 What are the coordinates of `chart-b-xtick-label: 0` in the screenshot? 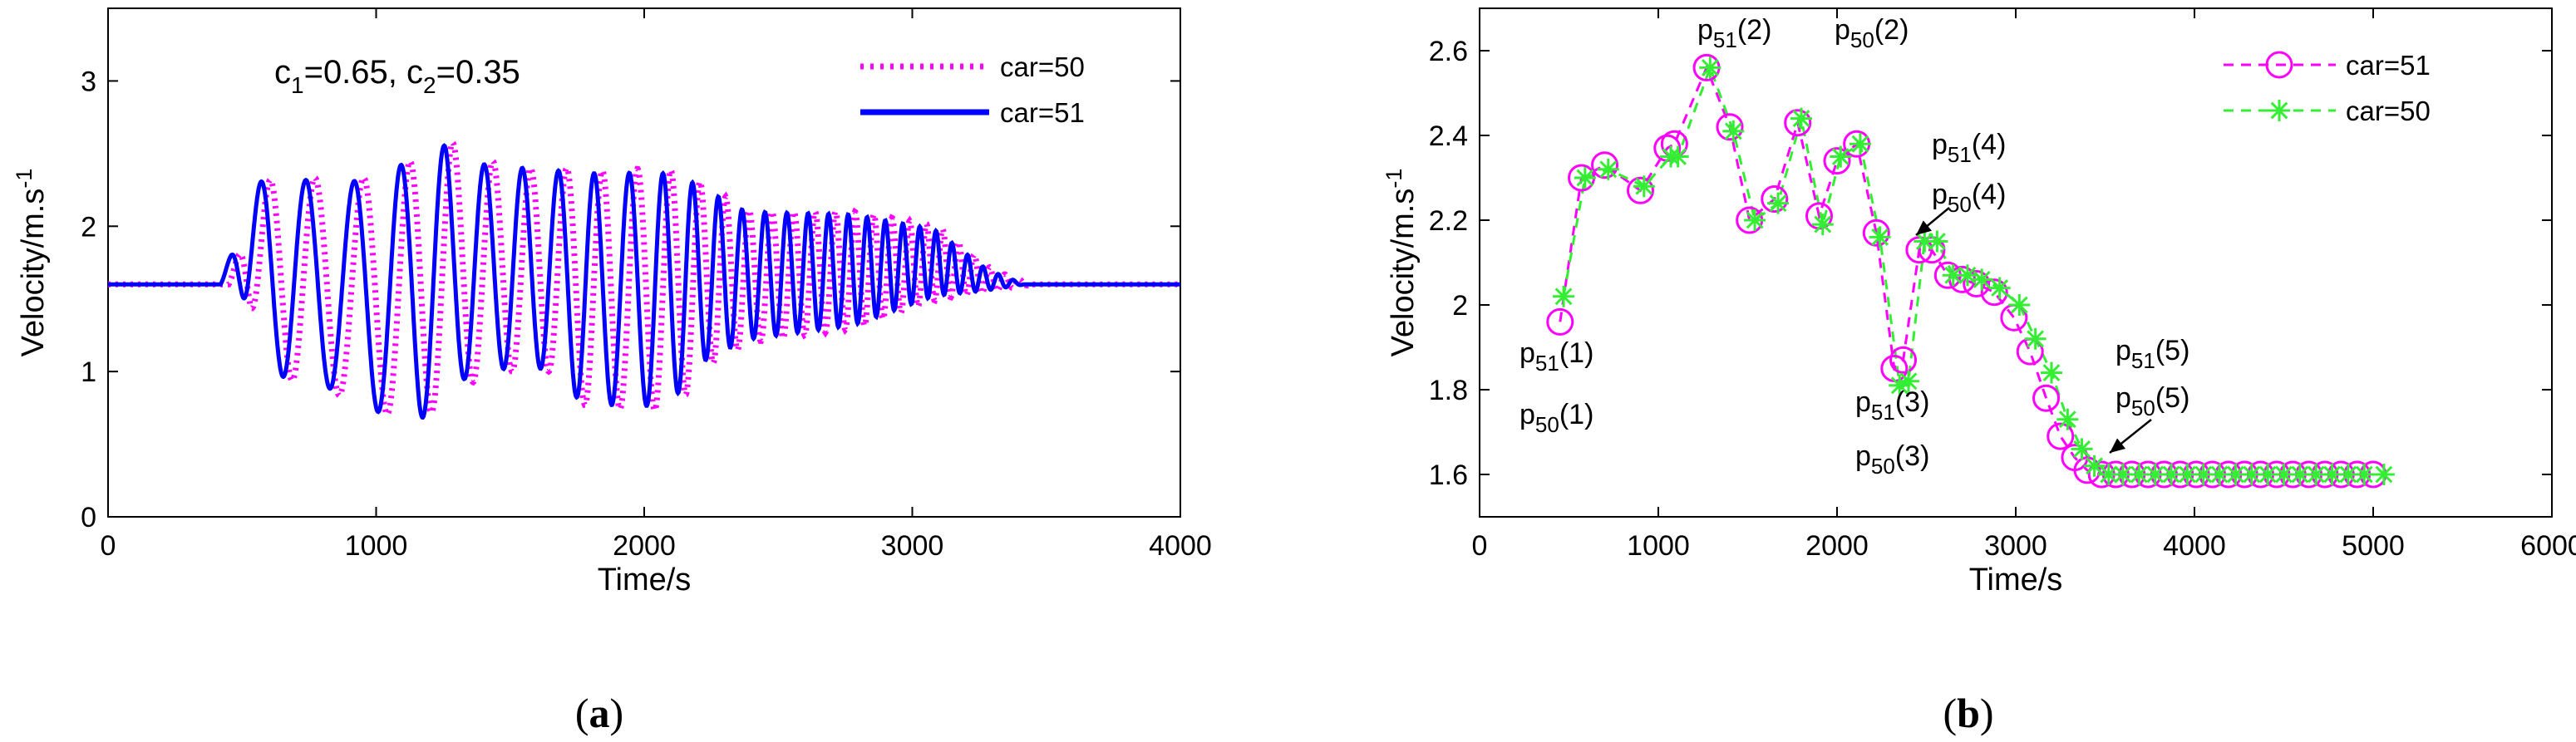 It's located at (1480, 546).